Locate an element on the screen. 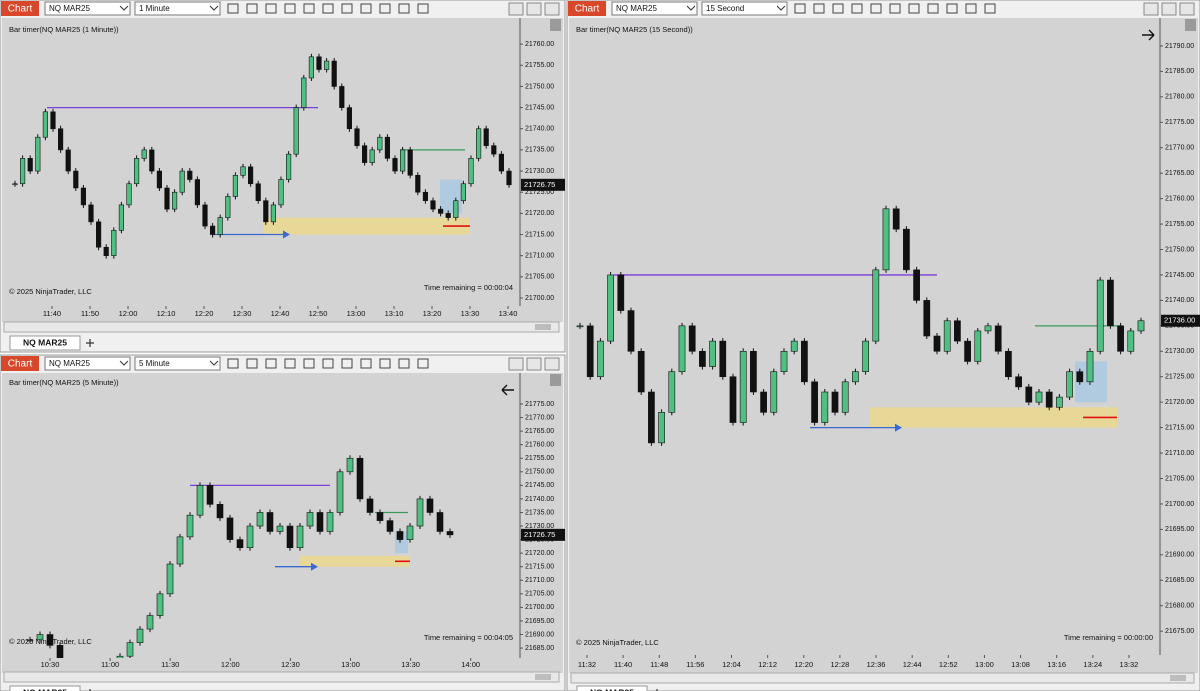  y-tick-label: 21745.00 is located at coordinates (539, 107).